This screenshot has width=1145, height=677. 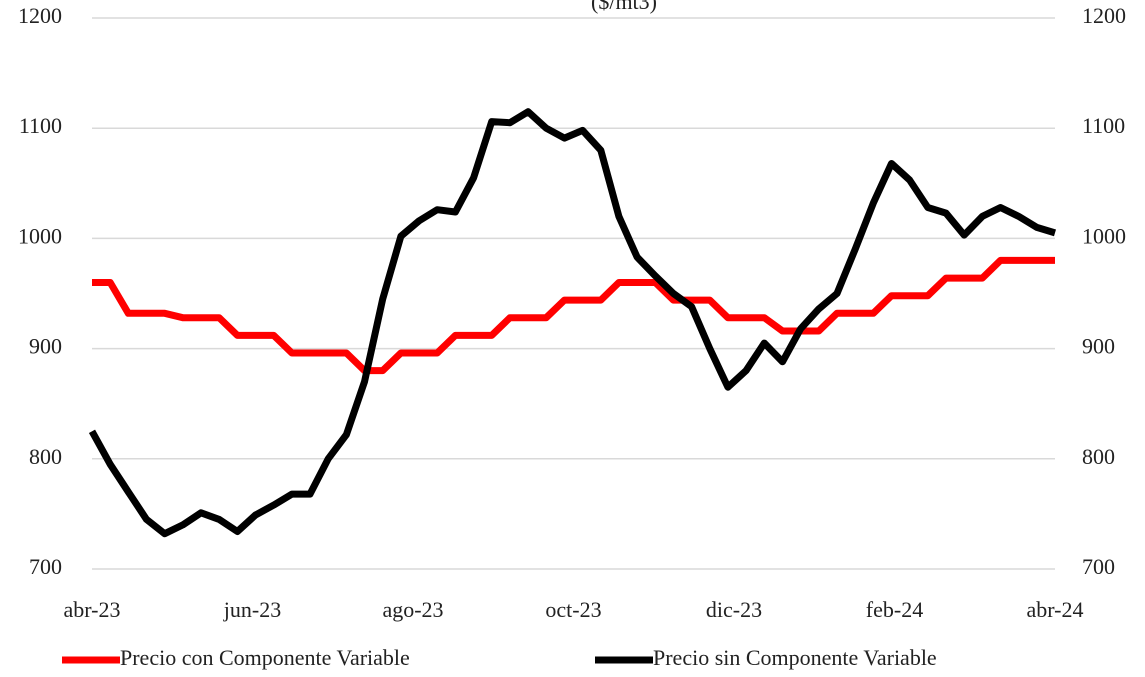 What do you see at coordinates (624, 7) in the screenshot?
I see `chart-title: ($/mt3)` at bounding box center [624, 7].